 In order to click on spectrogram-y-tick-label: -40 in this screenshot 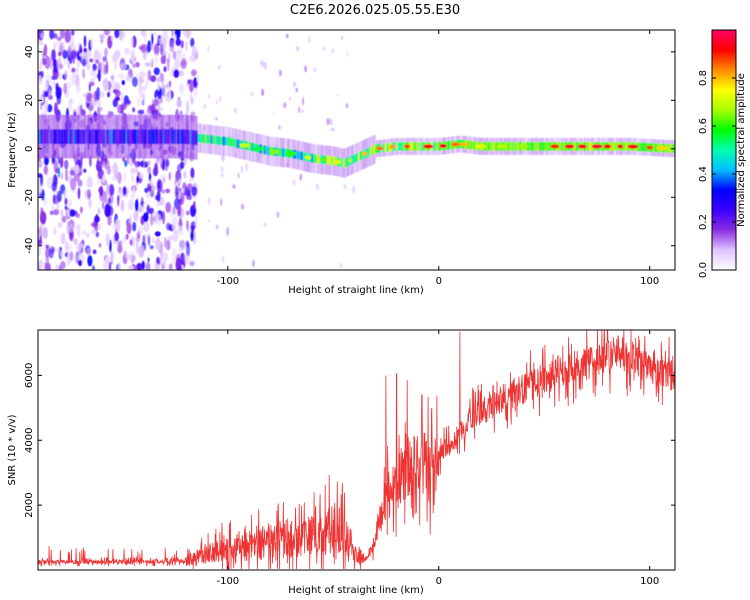, I will do `click(29, 246)`.